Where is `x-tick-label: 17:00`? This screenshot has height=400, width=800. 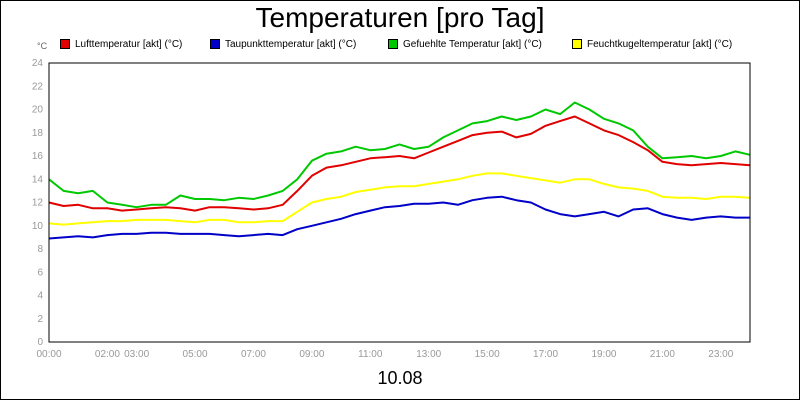
x-tick-label: 17:00 is located at coordinates (545, 354).